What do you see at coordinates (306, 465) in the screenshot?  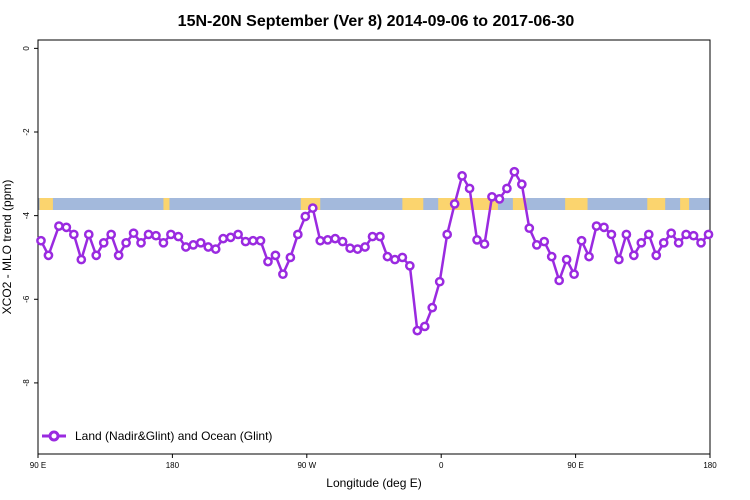 I see `x-tick-label: 90 W` at bounding box center [306, 465].